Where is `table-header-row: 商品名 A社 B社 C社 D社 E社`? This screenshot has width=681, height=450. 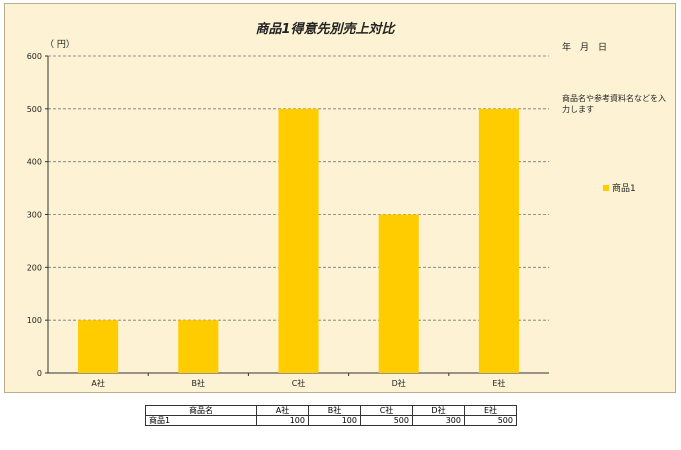 table-header-row: 商品名 A社 B社 C社 D社 E社 is located at coordinates (331, 410).